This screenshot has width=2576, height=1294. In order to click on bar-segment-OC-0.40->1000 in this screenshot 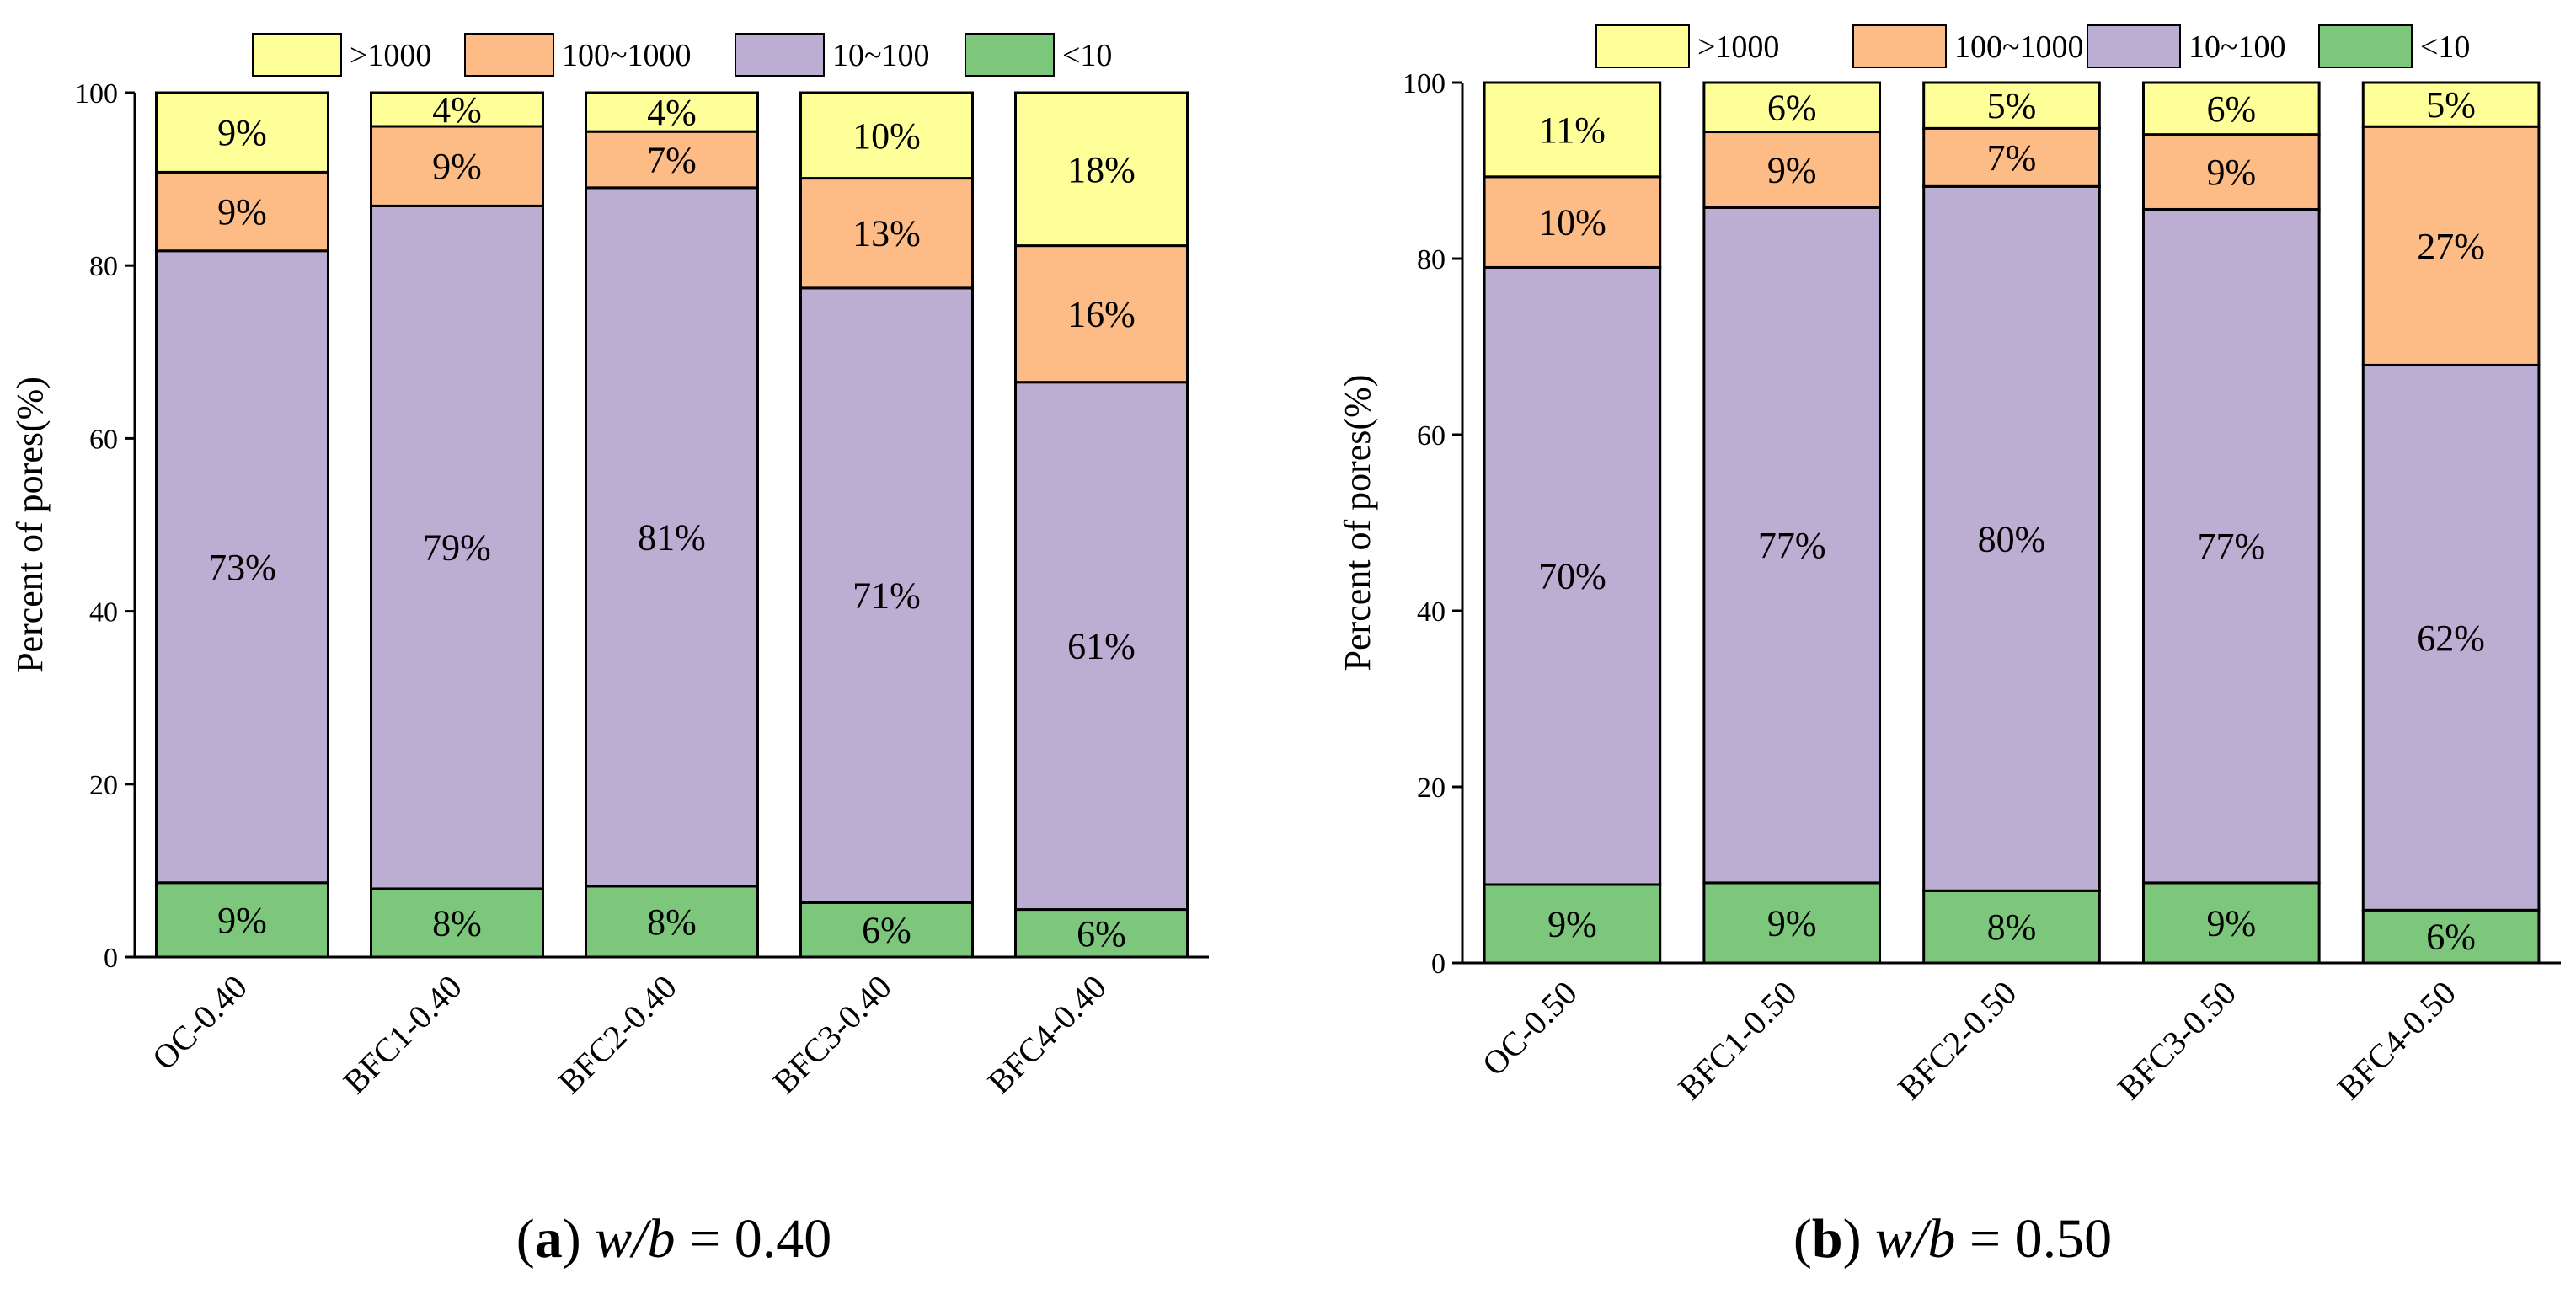, I will do `click(242, 132)`.